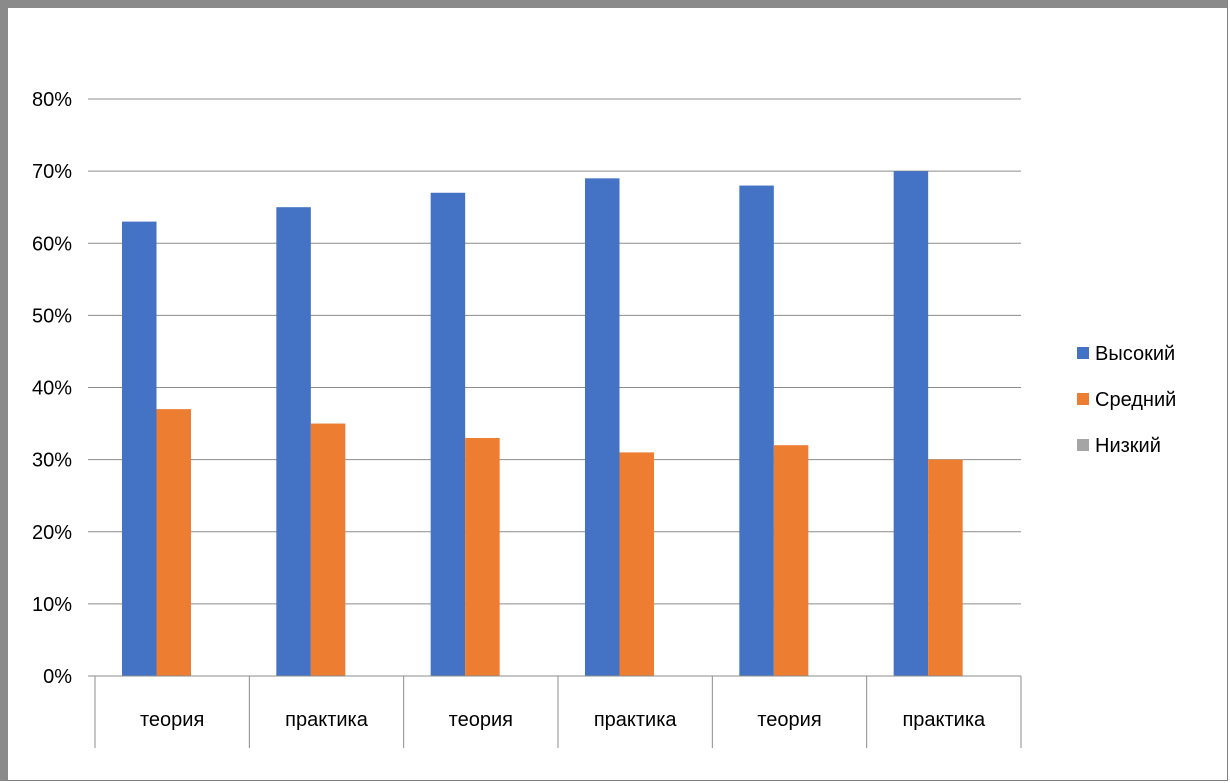 The image size is (1230, 783). I want to click on y-tick-label: 70%, so click(52, 172).